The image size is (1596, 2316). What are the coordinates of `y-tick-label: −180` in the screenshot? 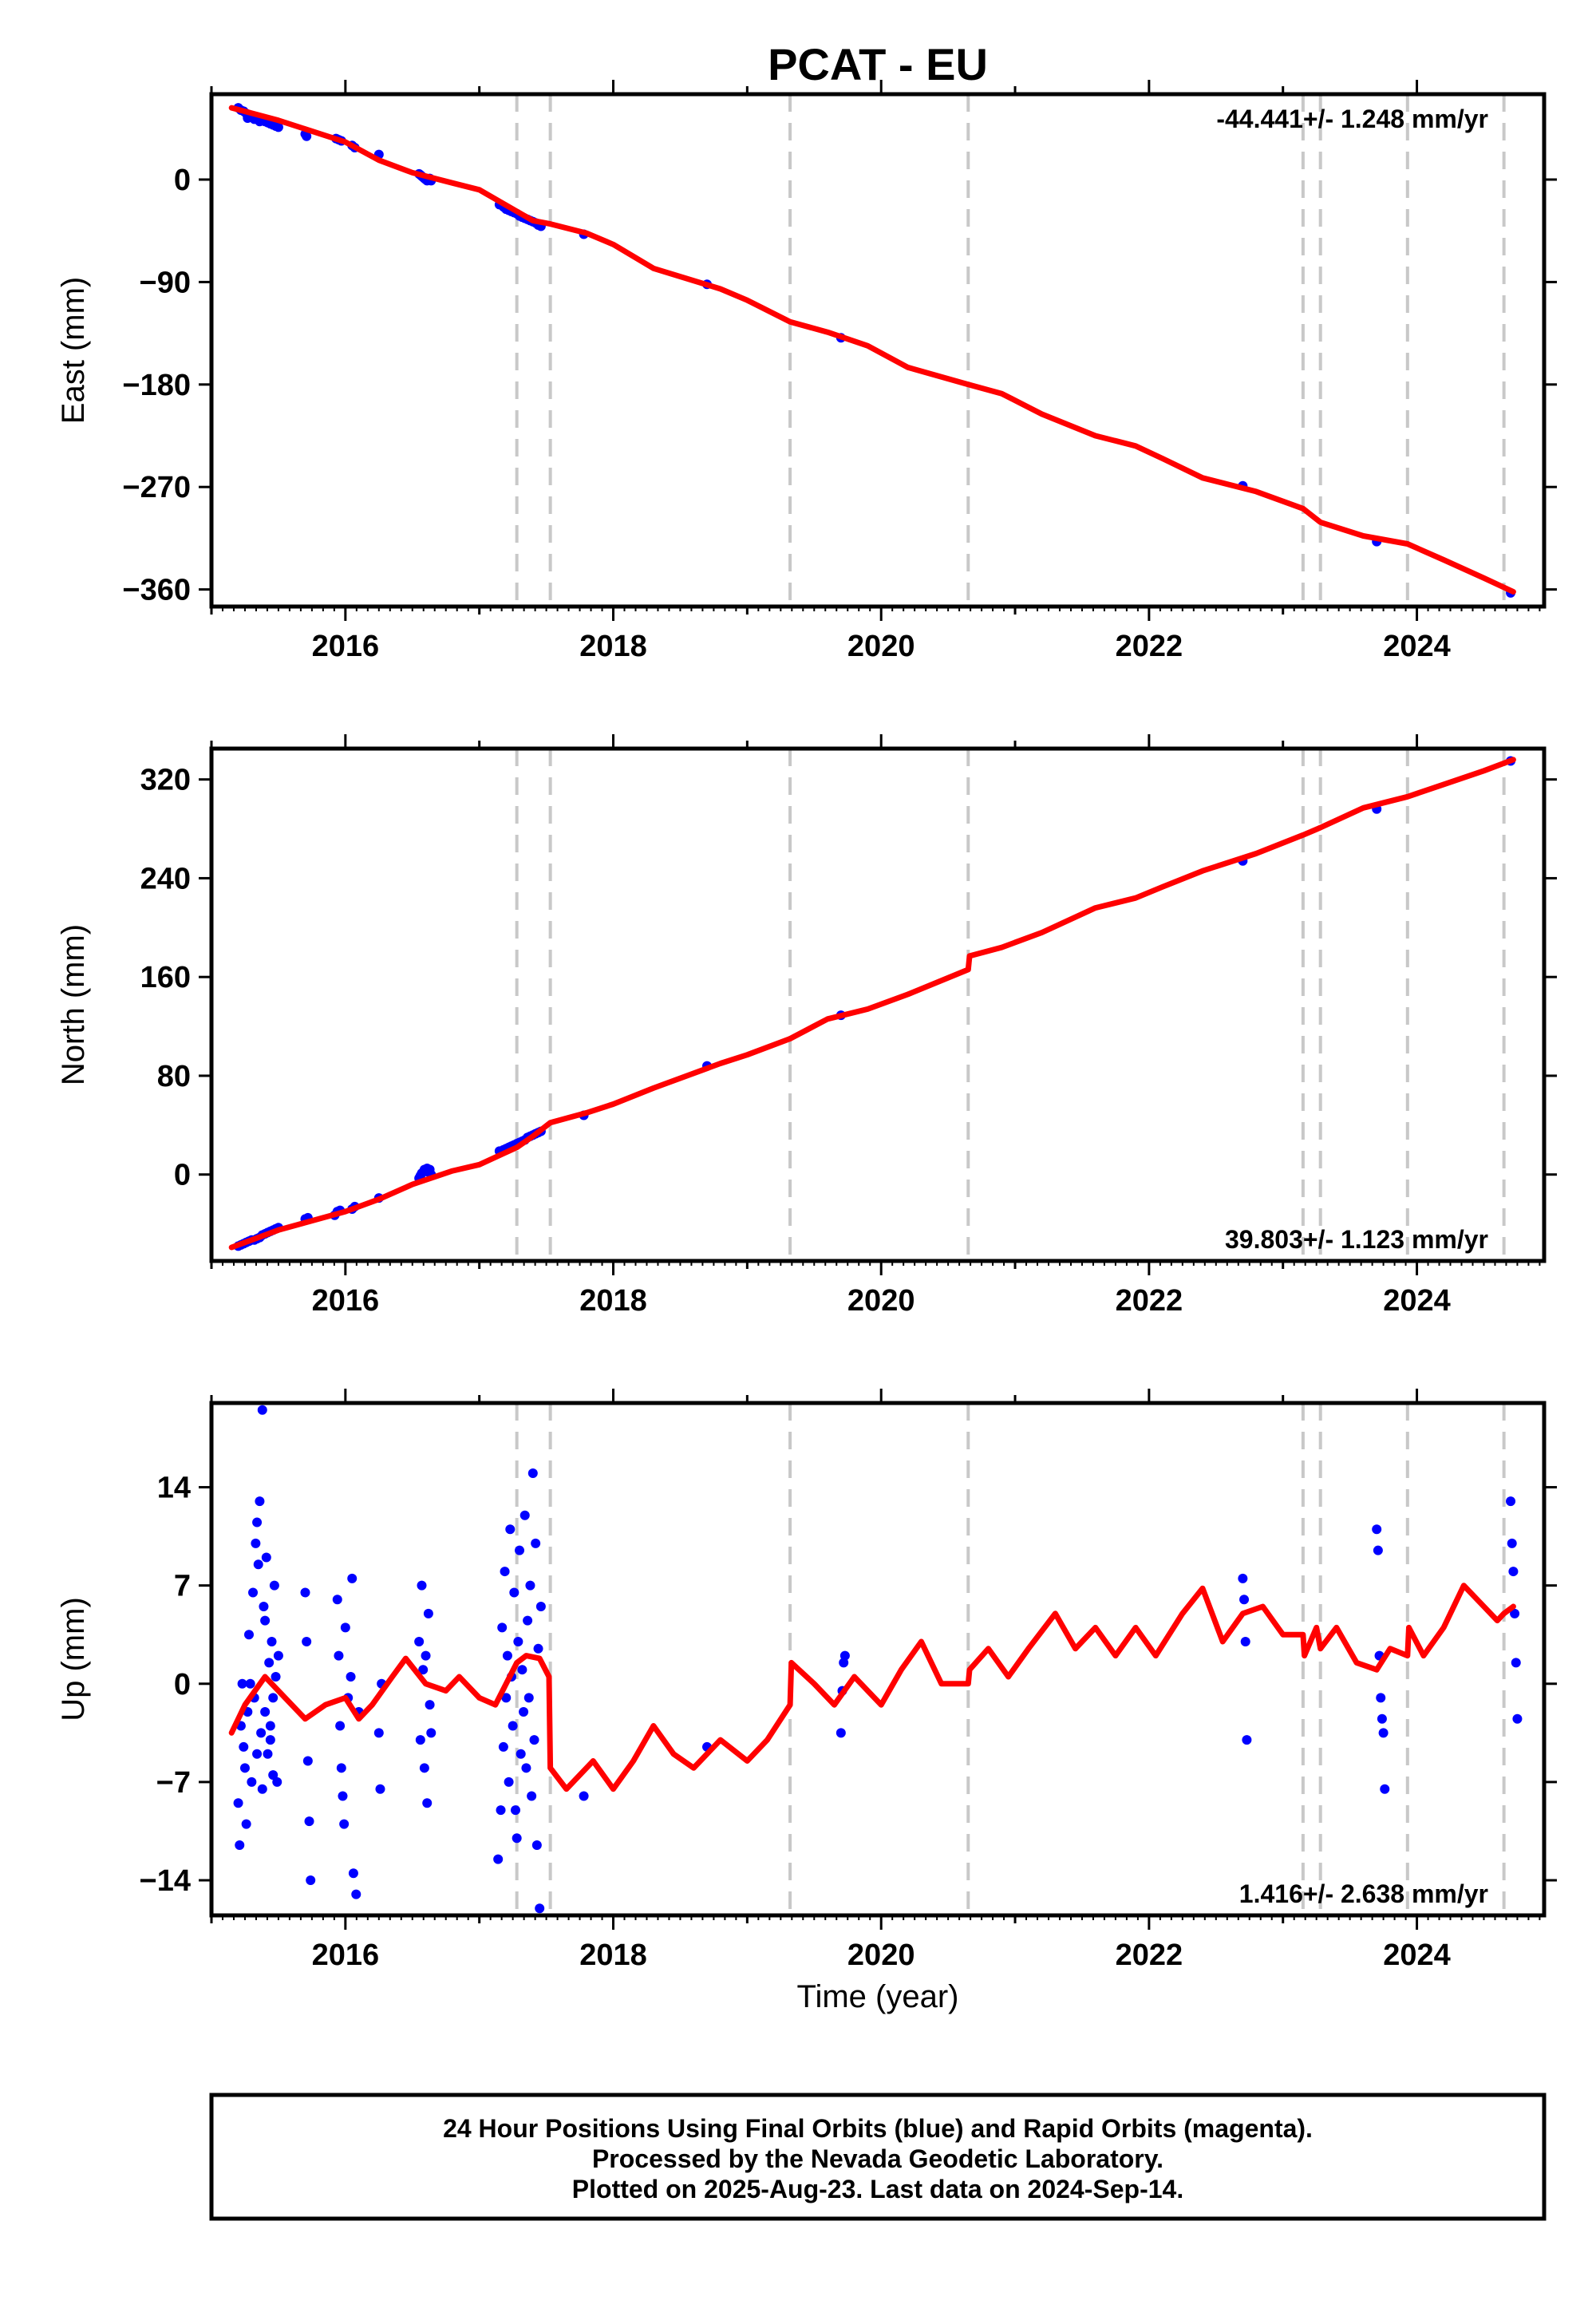 It's located at (156, 385).